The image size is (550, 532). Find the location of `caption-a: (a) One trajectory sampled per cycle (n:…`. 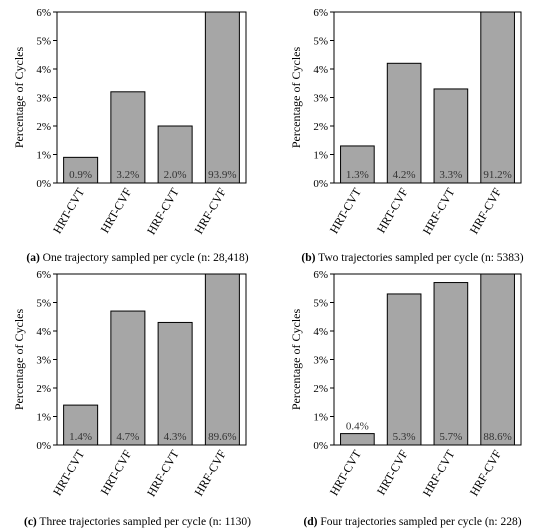

caption-a: (a) One trajectory sampled per cycle (n:… is located at coordinates (137, 258).